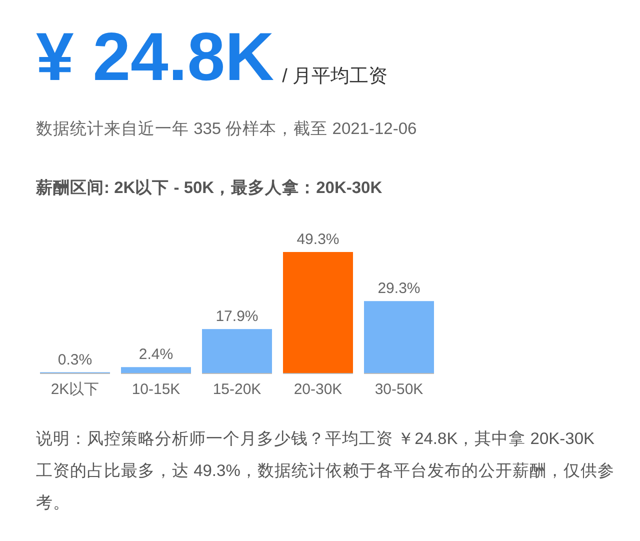 This screenshot has height=541, width=640. I want to click on text: 薪酬区间: 2K以下 - 50K，最多人拿：20K-30K, so click(208, 187).